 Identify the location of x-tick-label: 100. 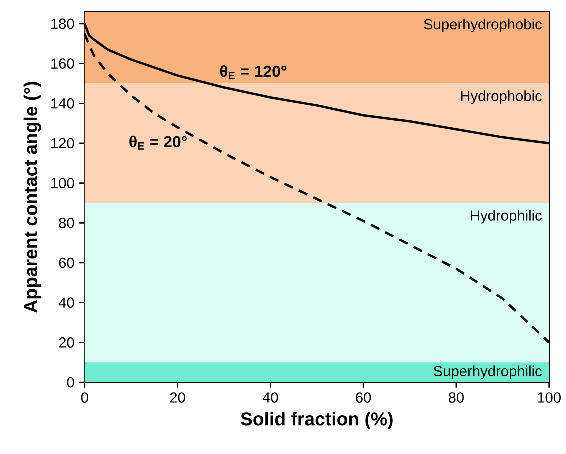
(549, 397).